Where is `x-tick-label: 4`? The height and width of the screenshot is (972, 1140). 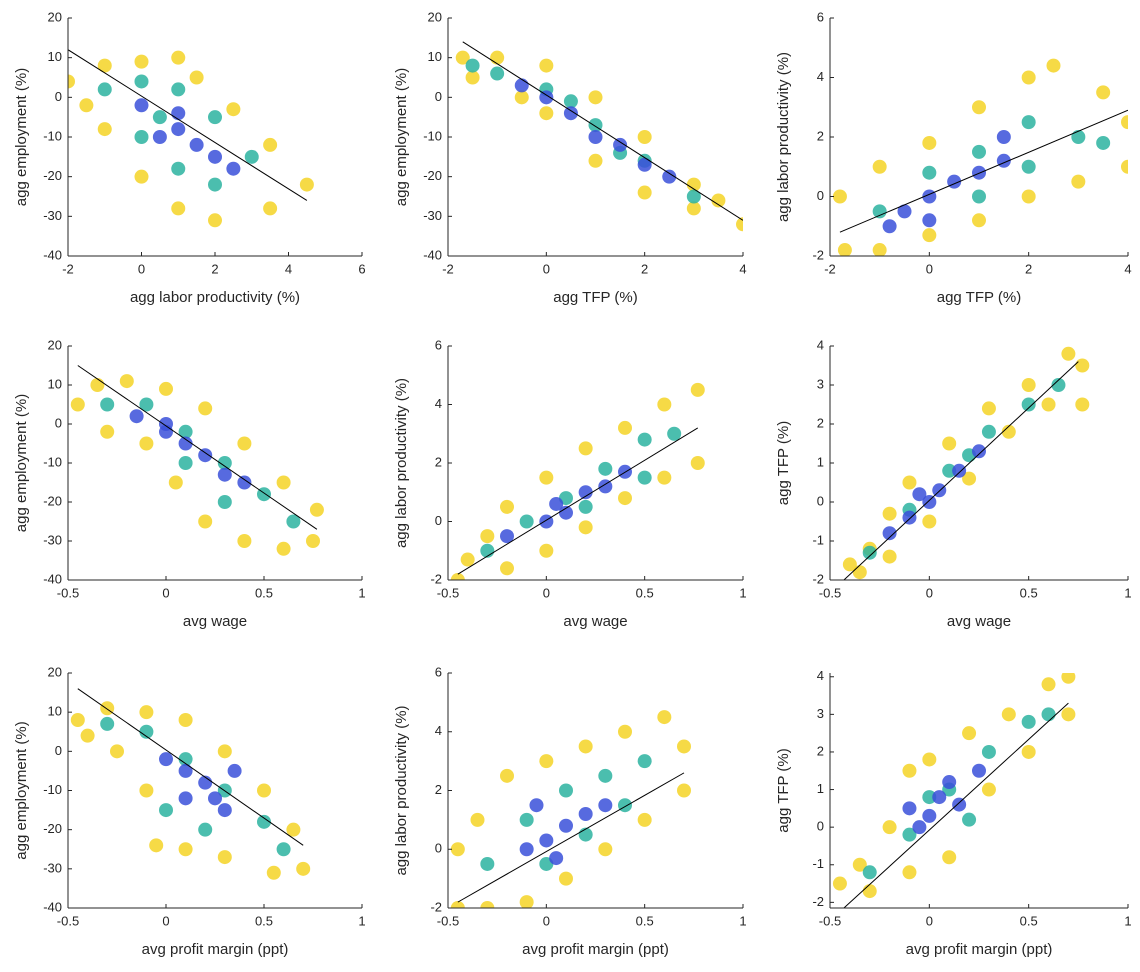 x-tick-label: 4 is located at coordinates (742, 268).